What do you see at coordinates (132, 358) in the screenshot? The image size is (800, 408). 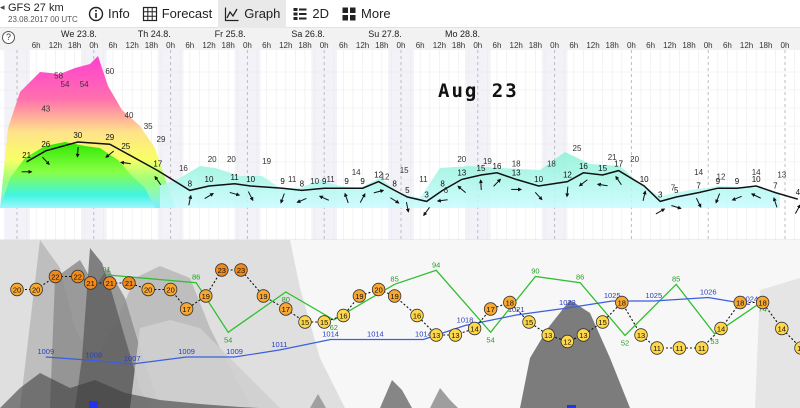 I see `pressure-label: 1007` at bounding box center [132, 358].